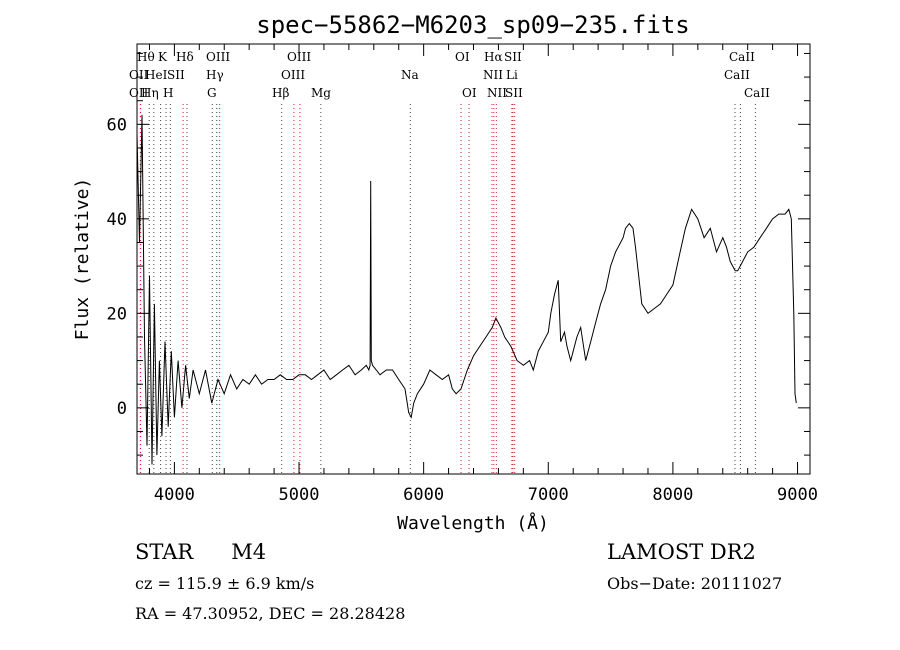 This screenshot has width=900, height=650. What do you see at coordinates (493, 57) in the screenshot?
I see `line-label-19: Hα` at bounding box center [493, 57].